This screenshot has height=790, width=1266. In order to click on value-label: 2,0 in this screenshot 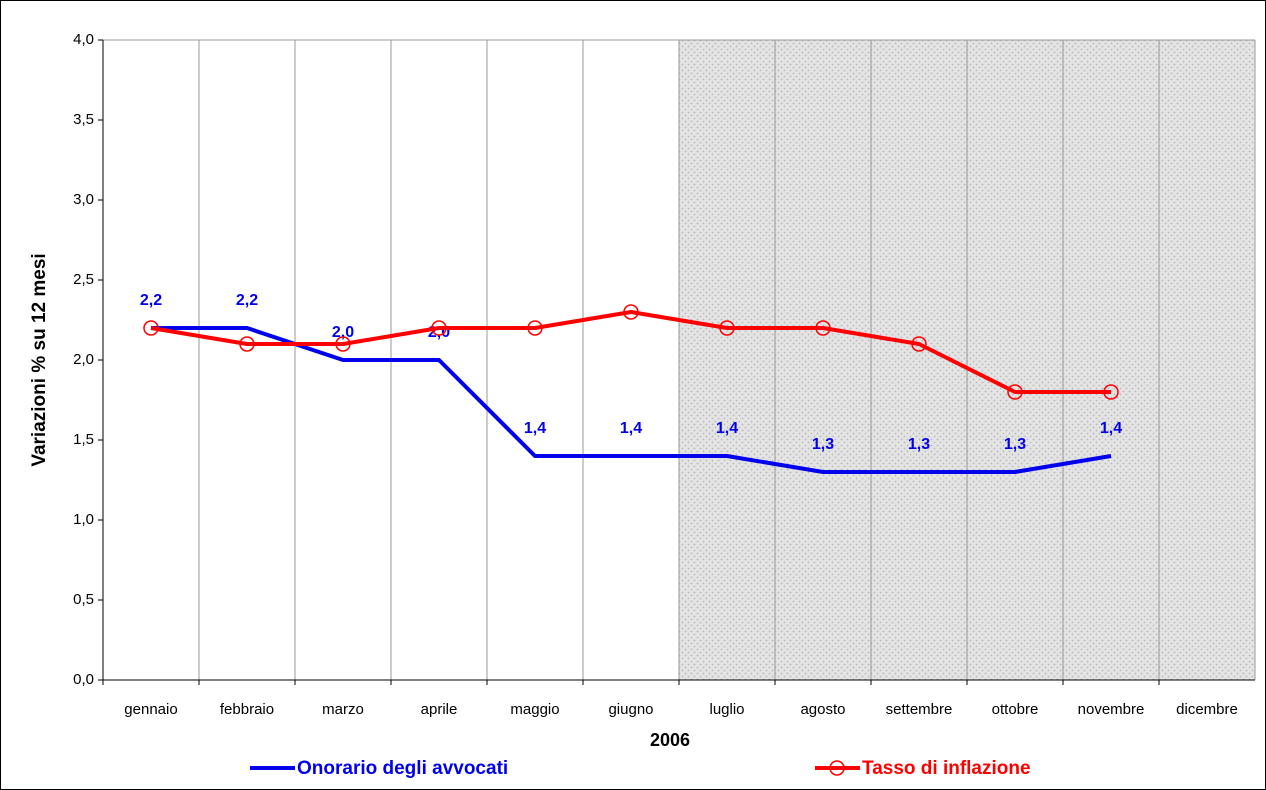, I will do `click(343, 332)`.